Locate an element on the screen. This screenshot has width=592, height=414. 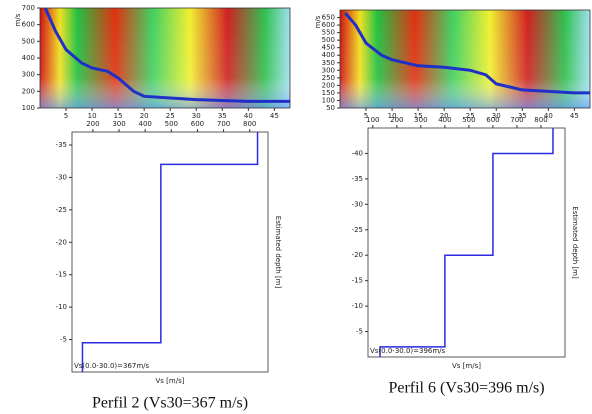
y-tick-label: 700 is located at coordinates (28, 8).